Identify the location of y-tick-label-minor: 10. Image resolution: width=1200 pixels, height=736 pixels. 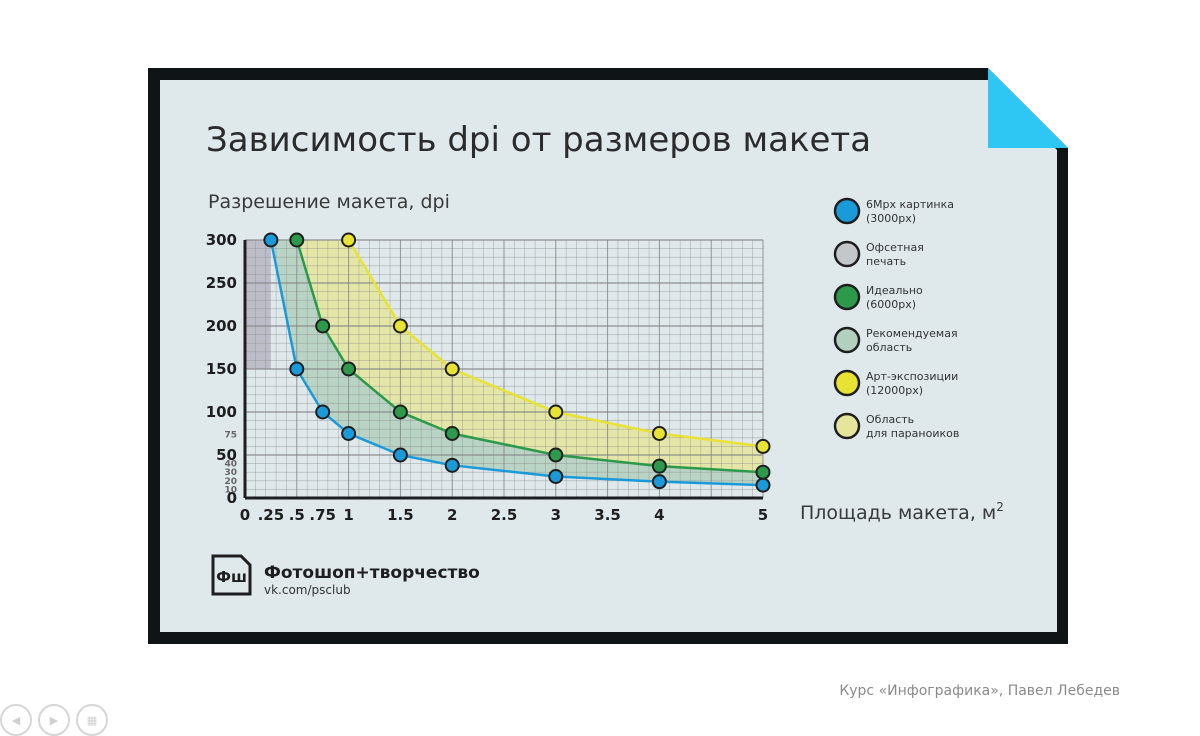
(230, 490).